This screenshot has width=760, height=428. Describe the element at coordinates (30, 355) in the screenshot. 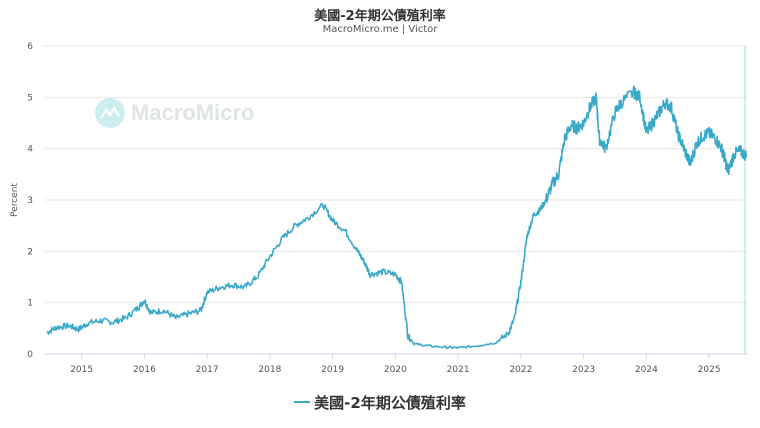

I see `y-tick-label: 0` at that location.